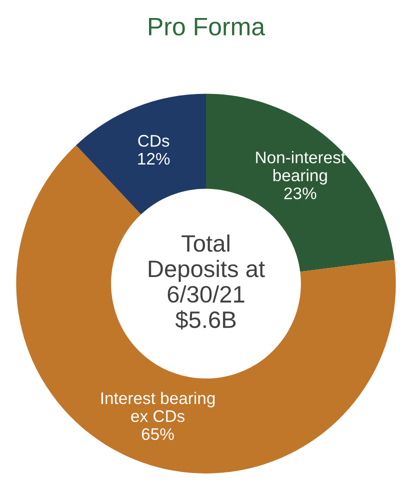 Image resolution: width=412 pixels, height=489 pixels. I want to click on donut-slice, so click(141, 154).